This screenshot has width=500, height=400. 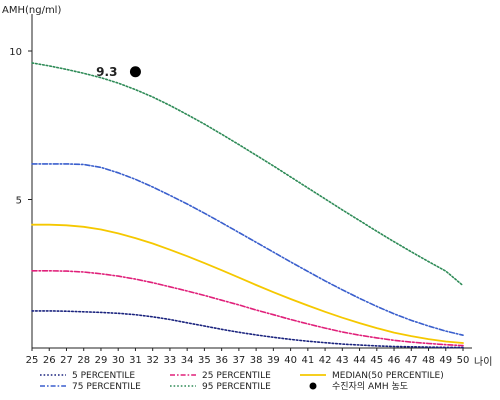 What do you see at coordinates (394, 360) in the screenshot?
I see `x-tick-label: 46` at bounding box center [394, 360].